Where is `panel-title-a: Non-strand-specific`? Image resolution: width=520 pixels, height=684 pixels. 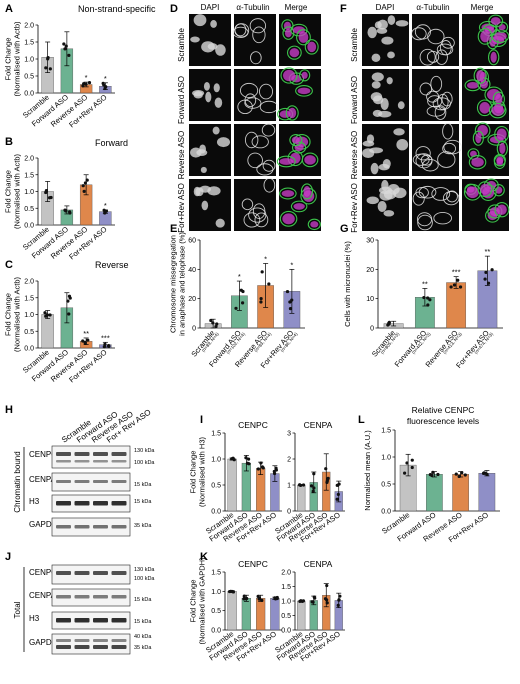
panel-title-a: Non-strand-specific is located at coordinates (117, 9).